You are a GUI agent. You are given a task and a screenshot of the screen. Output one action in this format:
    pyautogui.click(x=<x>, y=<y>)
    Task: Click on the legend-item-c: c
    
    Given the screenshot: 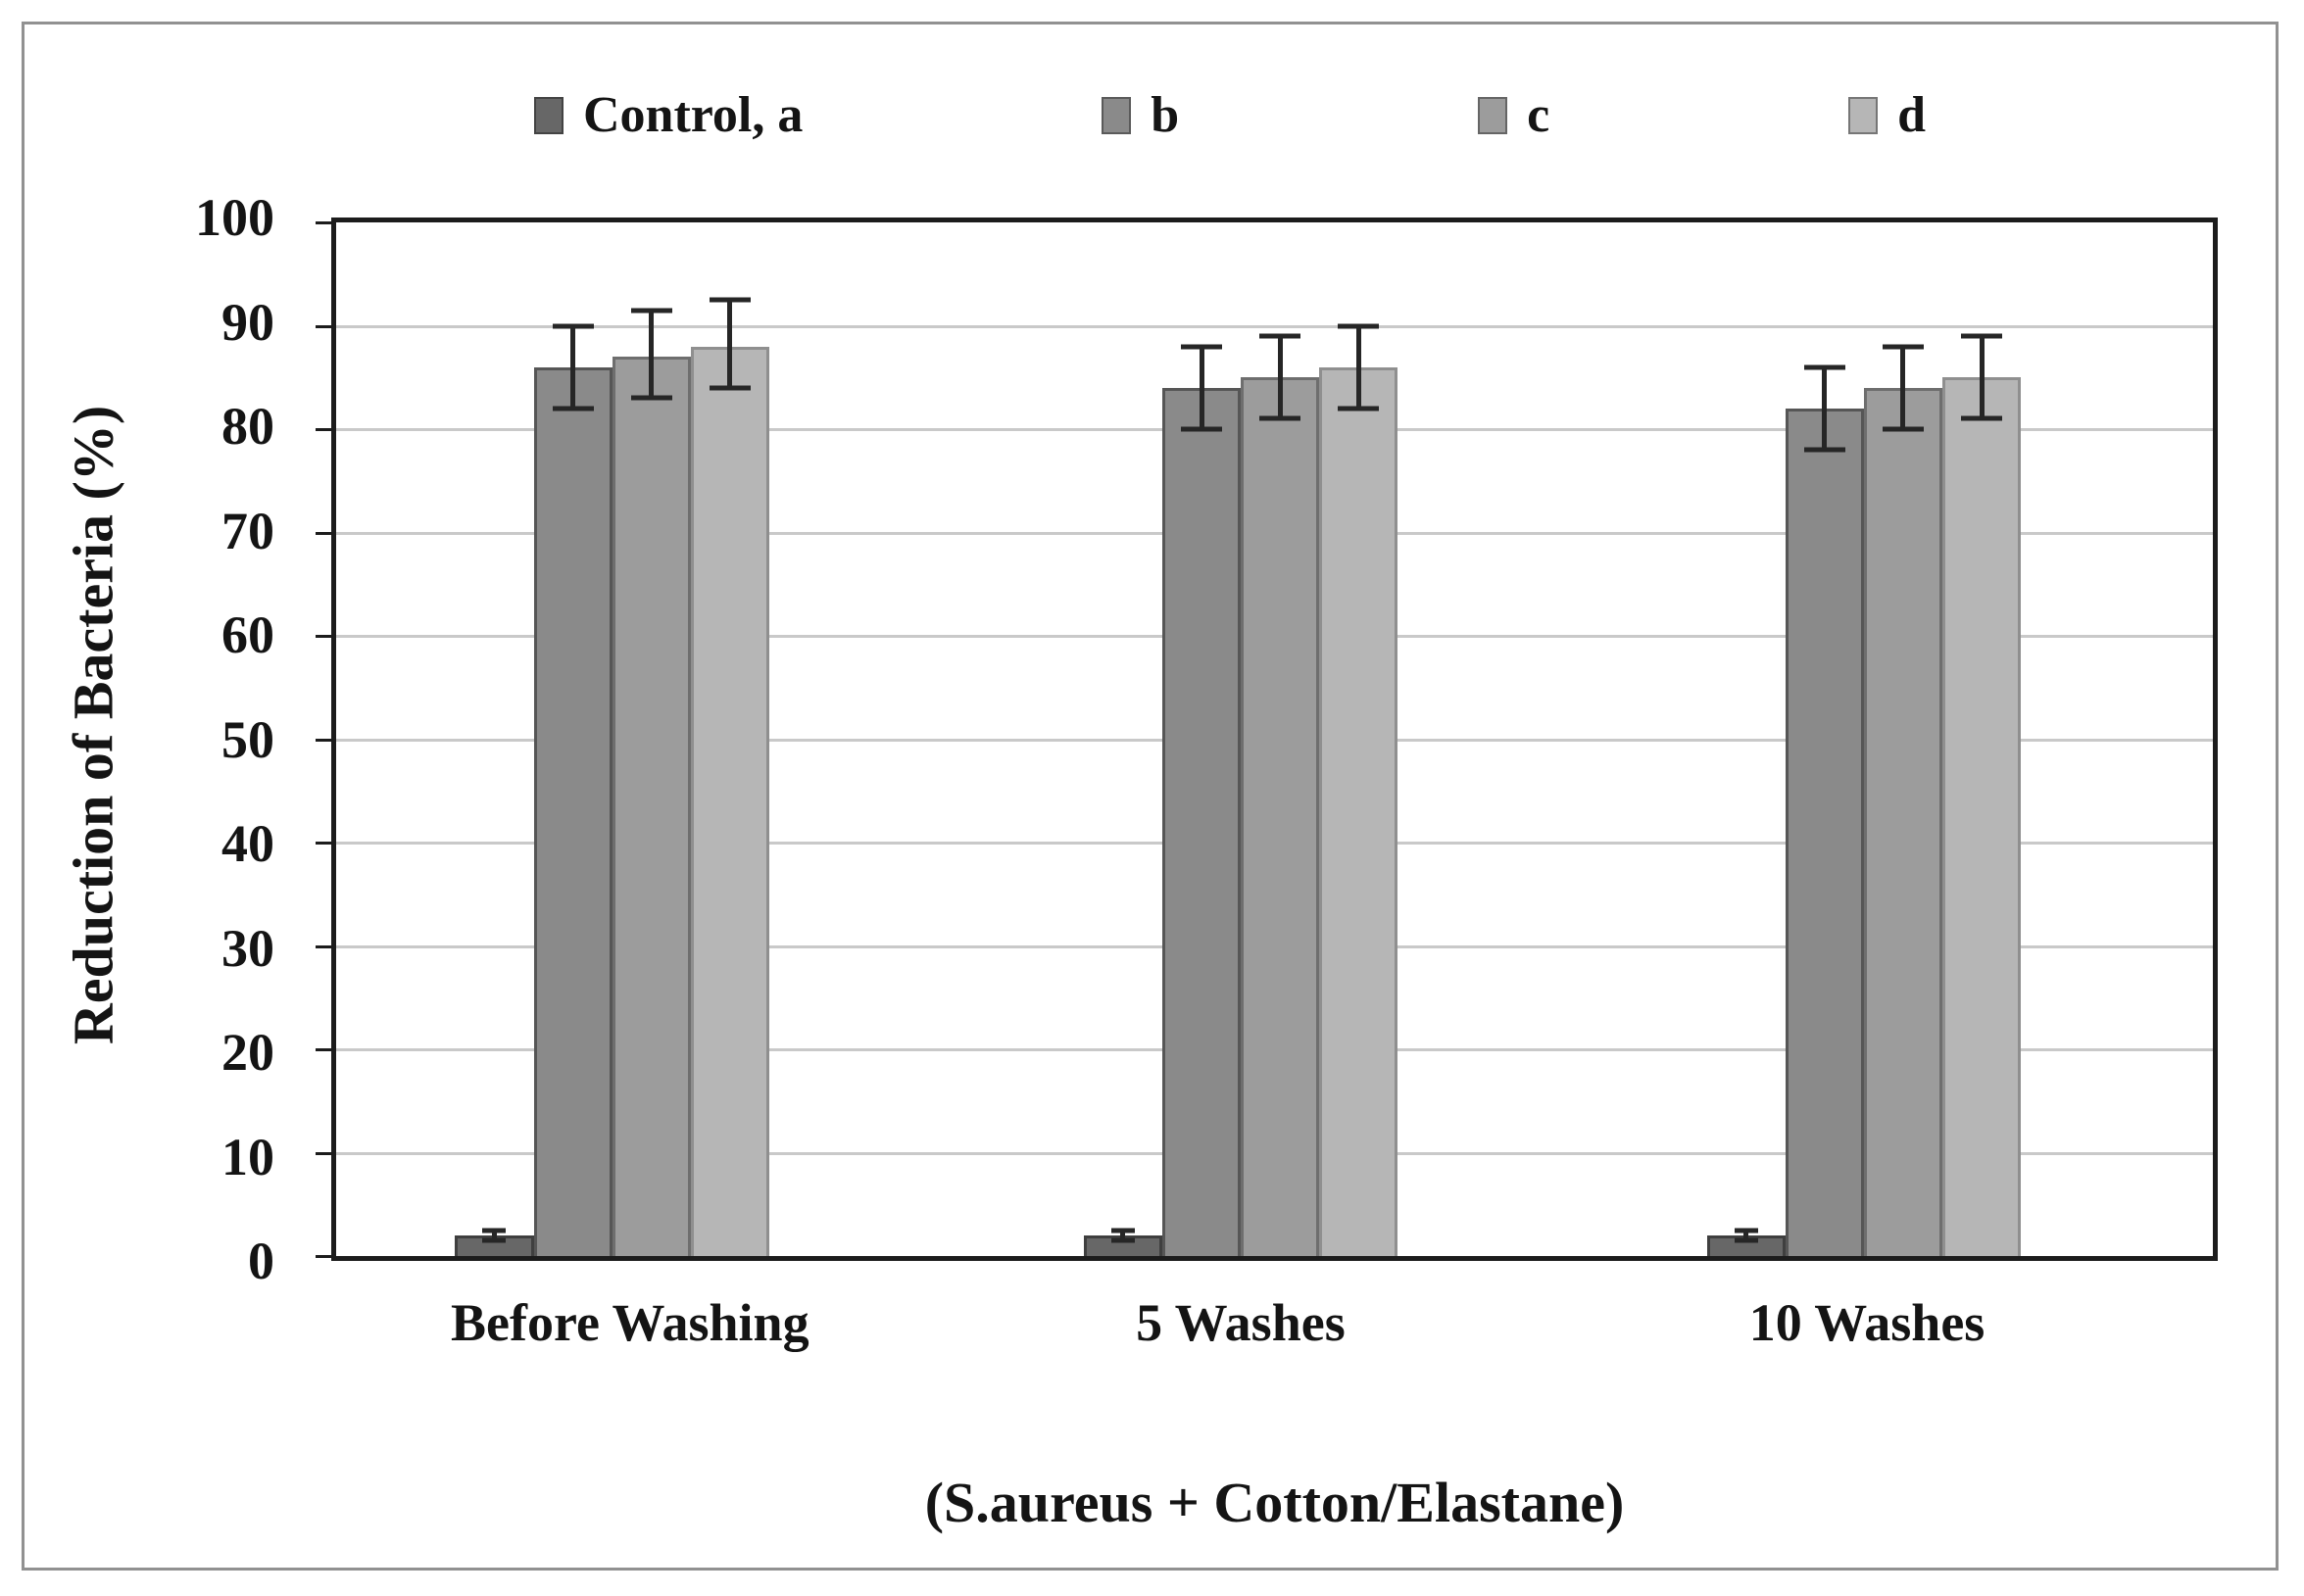 What is the action you would take?
    pyautogui.click(x=1513, y=115)
    